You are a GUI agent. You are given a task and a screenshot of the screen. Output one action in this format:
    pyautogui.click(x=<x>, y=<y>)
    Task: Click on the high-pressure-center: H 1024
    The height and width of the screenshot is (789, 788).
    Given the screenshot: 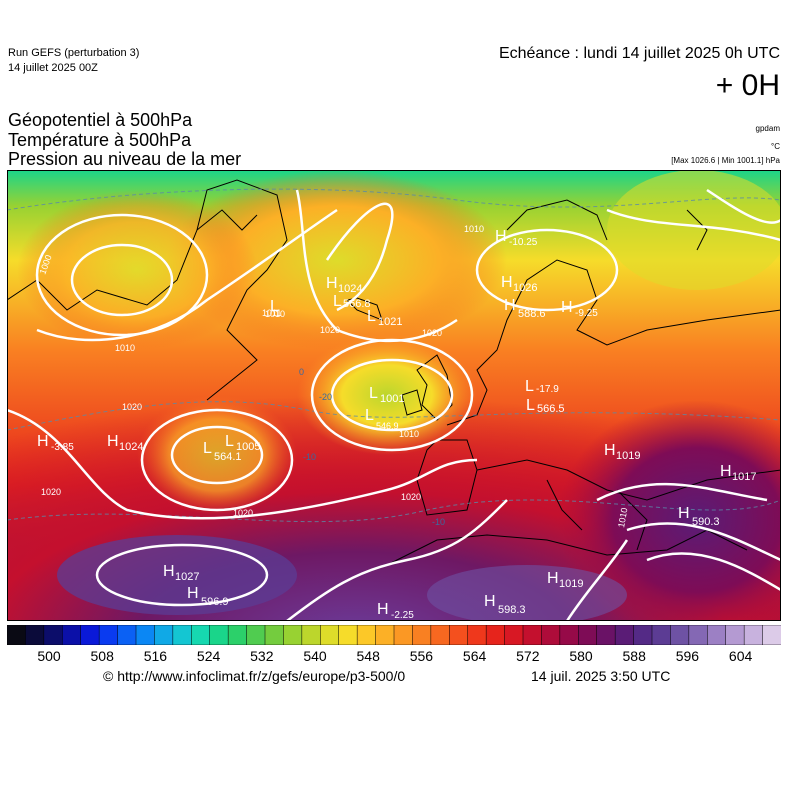 What is the action you would take?
    pyautogui.click(x=344, y=285)
    